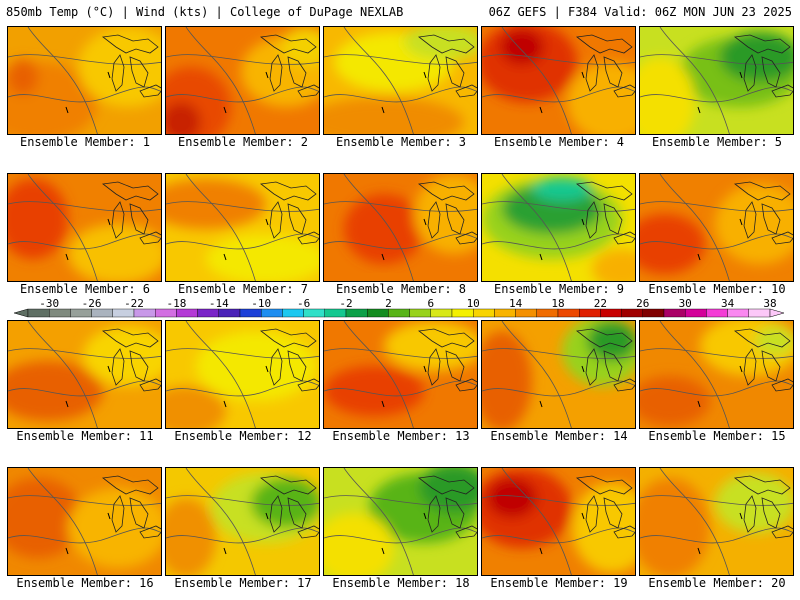 The width and height of the screenshot is (800, 600). Describe the element at coordinates (219, 303) in the screenshot. I see `colorbar-tick-label: -14` at that location.